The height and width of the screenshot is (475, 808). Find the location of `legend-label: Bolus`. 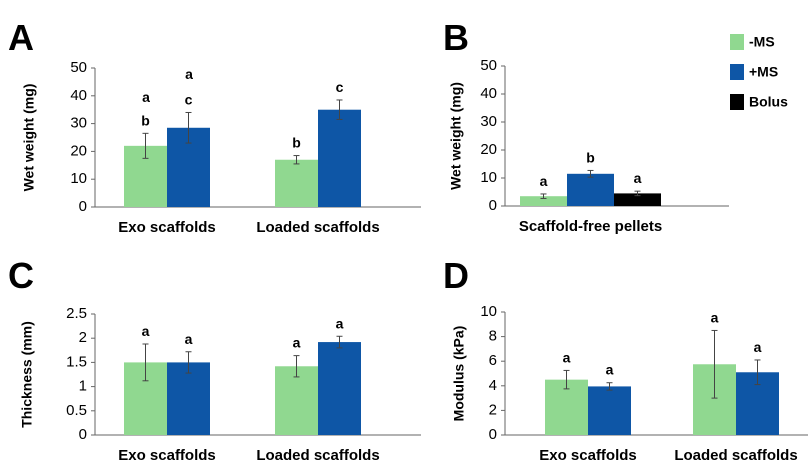

legend-label: Bolus is located at coordinates (768, 102).